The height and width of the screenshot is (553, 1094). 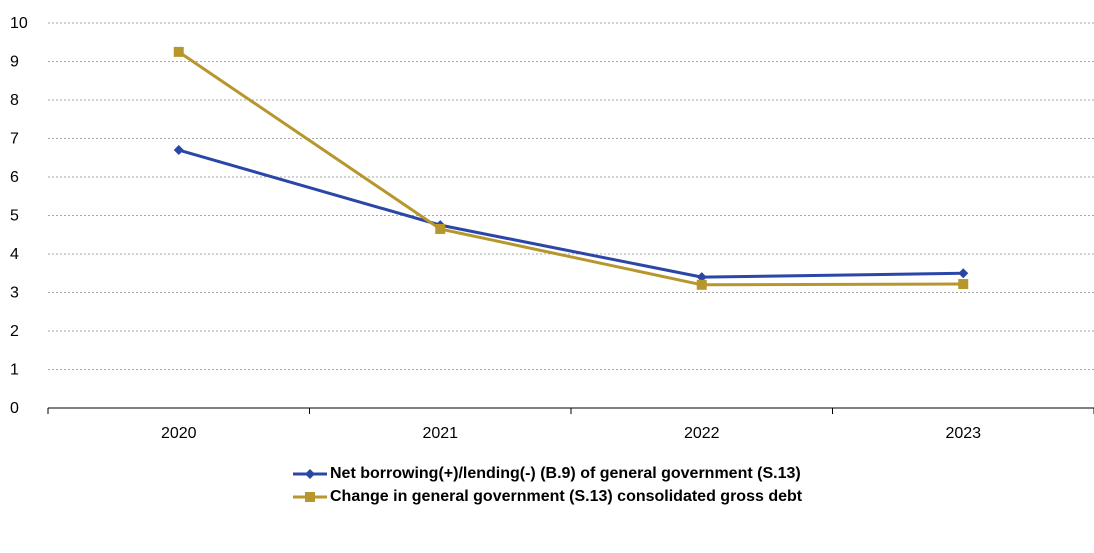 What do you see at coordinates (14, 139) in the screenshot?
I see `y-tick-label-7: 7` at bounding box center [14, 139].